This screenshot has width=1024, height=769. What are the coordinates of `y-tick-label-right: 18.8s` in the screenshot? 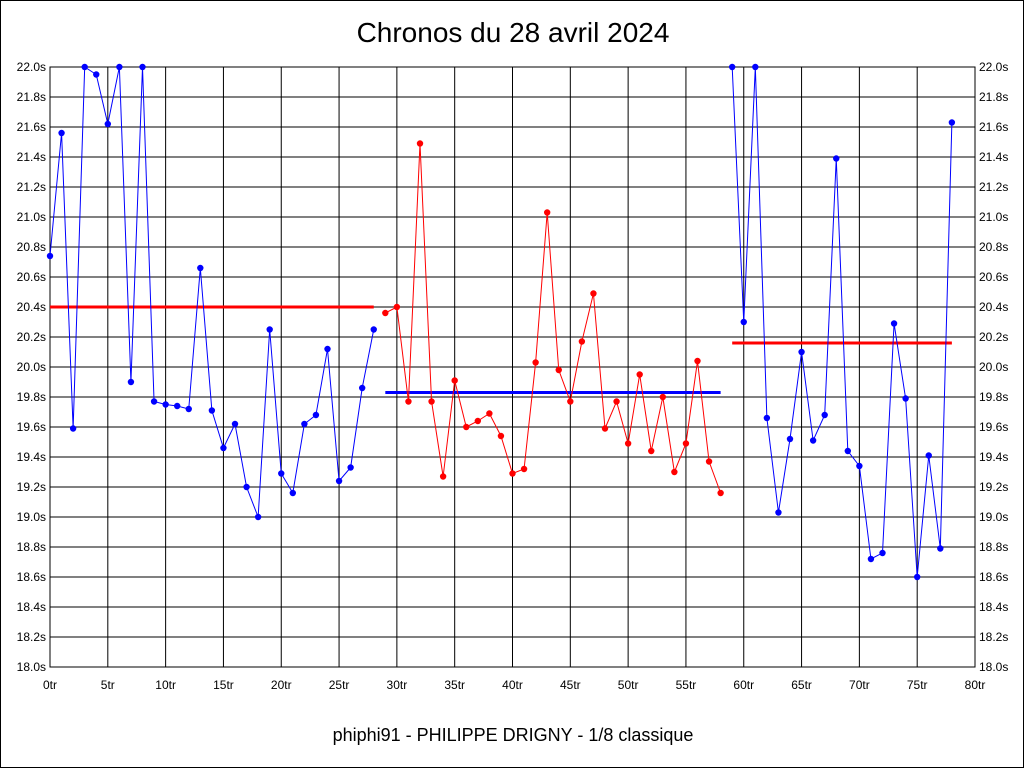 It's located at (993, 547).